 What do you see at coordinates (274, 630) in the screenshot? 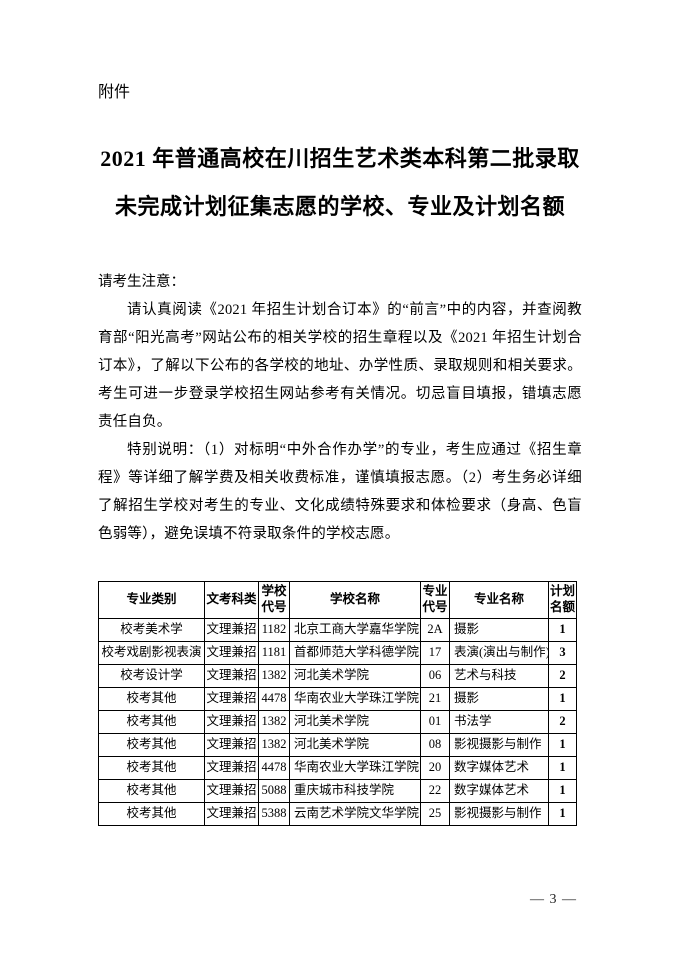
I see `cell-school-code: 1182` at bounding box center [274, 630].